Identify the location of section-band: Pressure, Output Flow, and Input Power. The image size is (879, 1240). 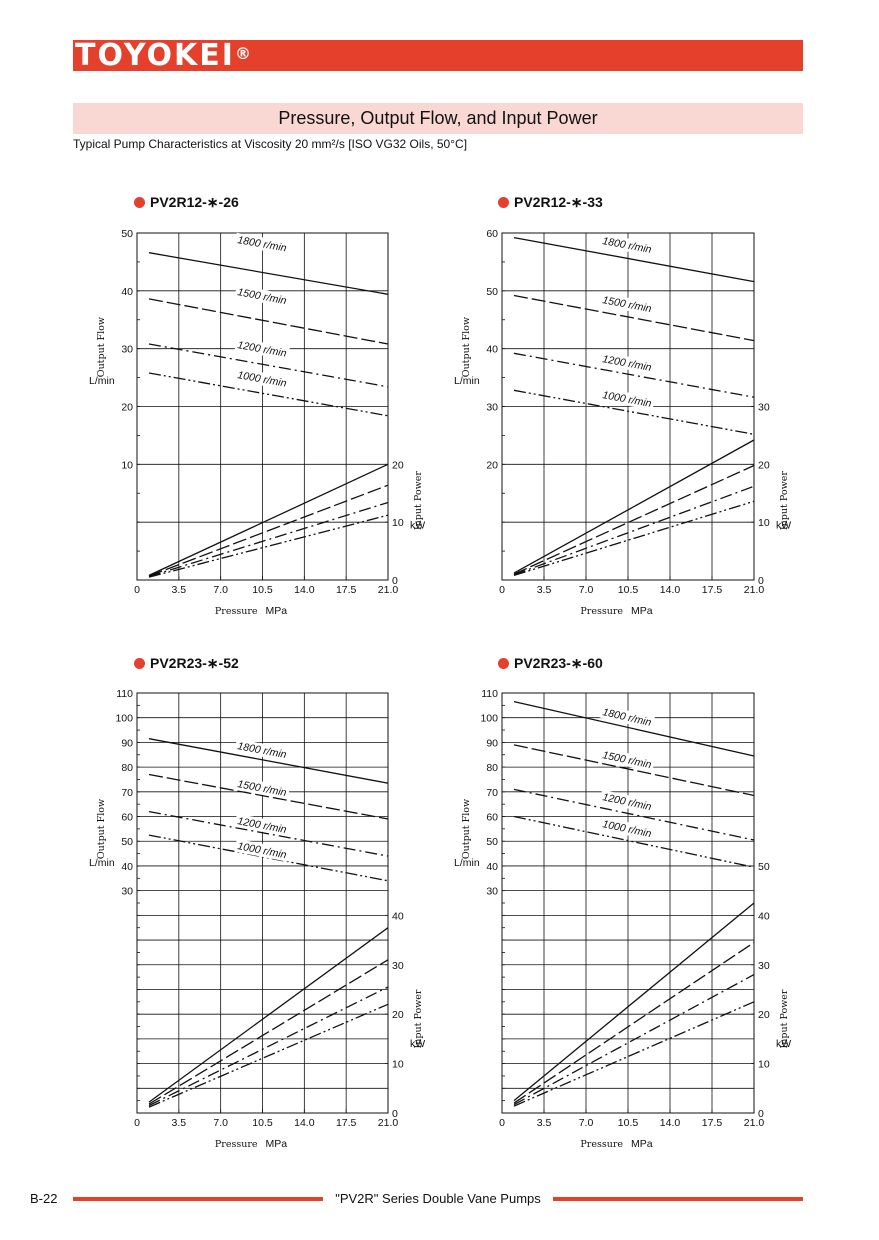
(438, 118).